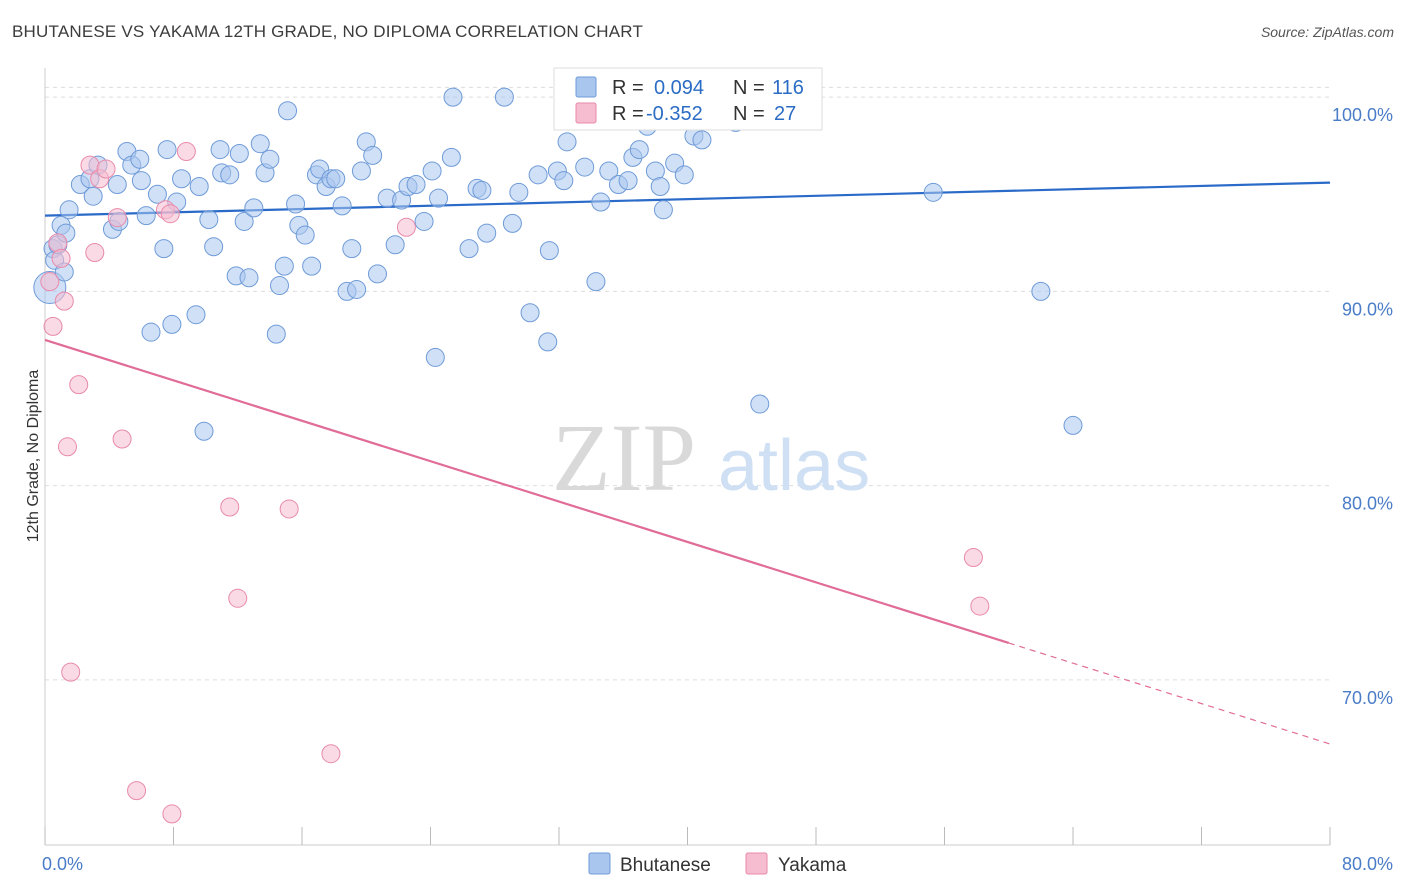 Image resolution: width=1406 pixels, height=892 pixels. What do you see at coordinates (717, 864) in the screenshot?
I see `series-legend: Bhutanese Yakama` at bounding box center [717, 864].